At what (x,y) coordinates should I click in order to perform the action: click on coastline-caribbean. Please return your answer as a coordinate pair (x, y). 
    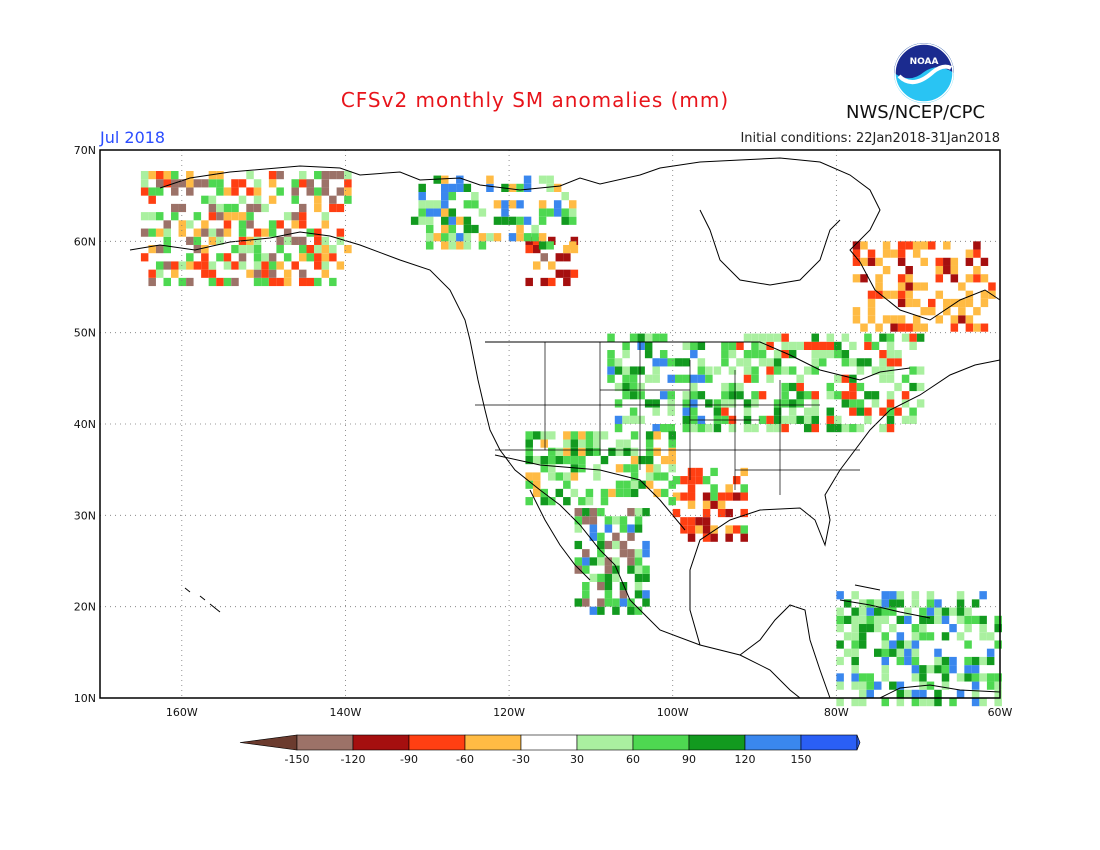
    Looking at the image, I should click on (885, 601).